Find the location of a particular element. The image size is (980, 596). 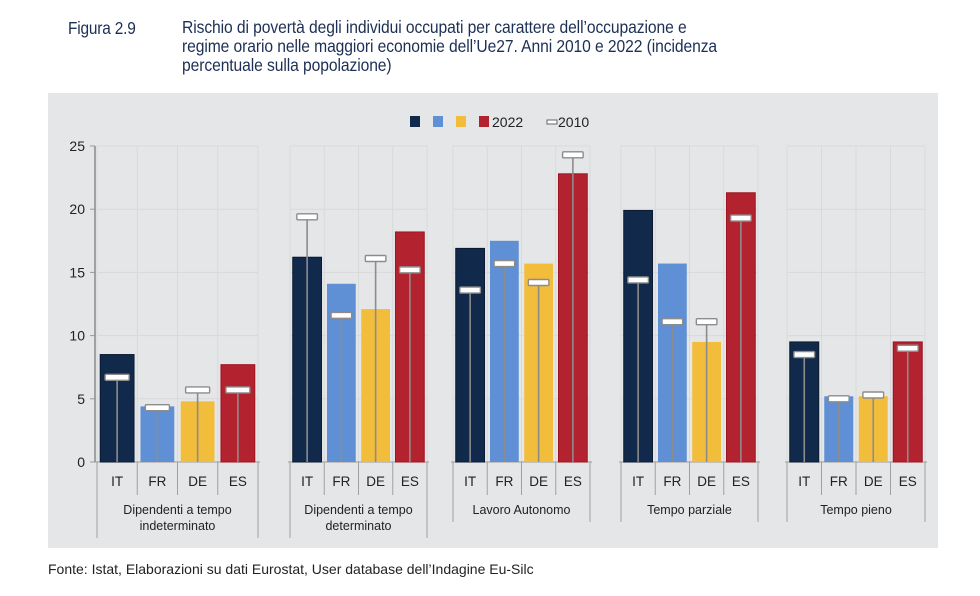

legend-swatch-ES is located at coordinates (484, 121).